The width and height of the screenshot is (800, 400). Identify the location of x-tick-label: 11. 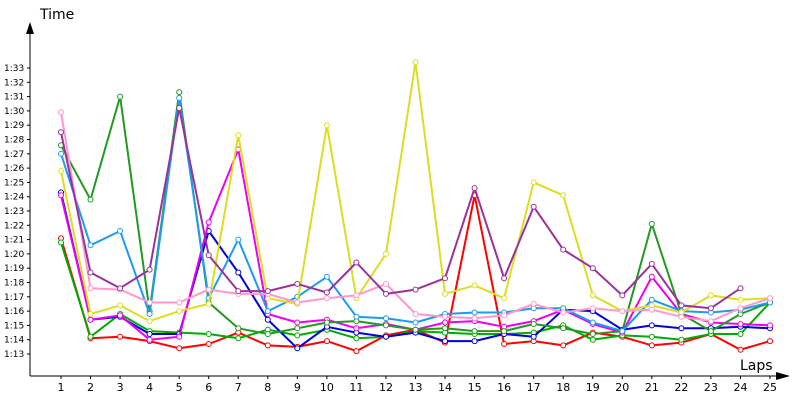
(356, 387).